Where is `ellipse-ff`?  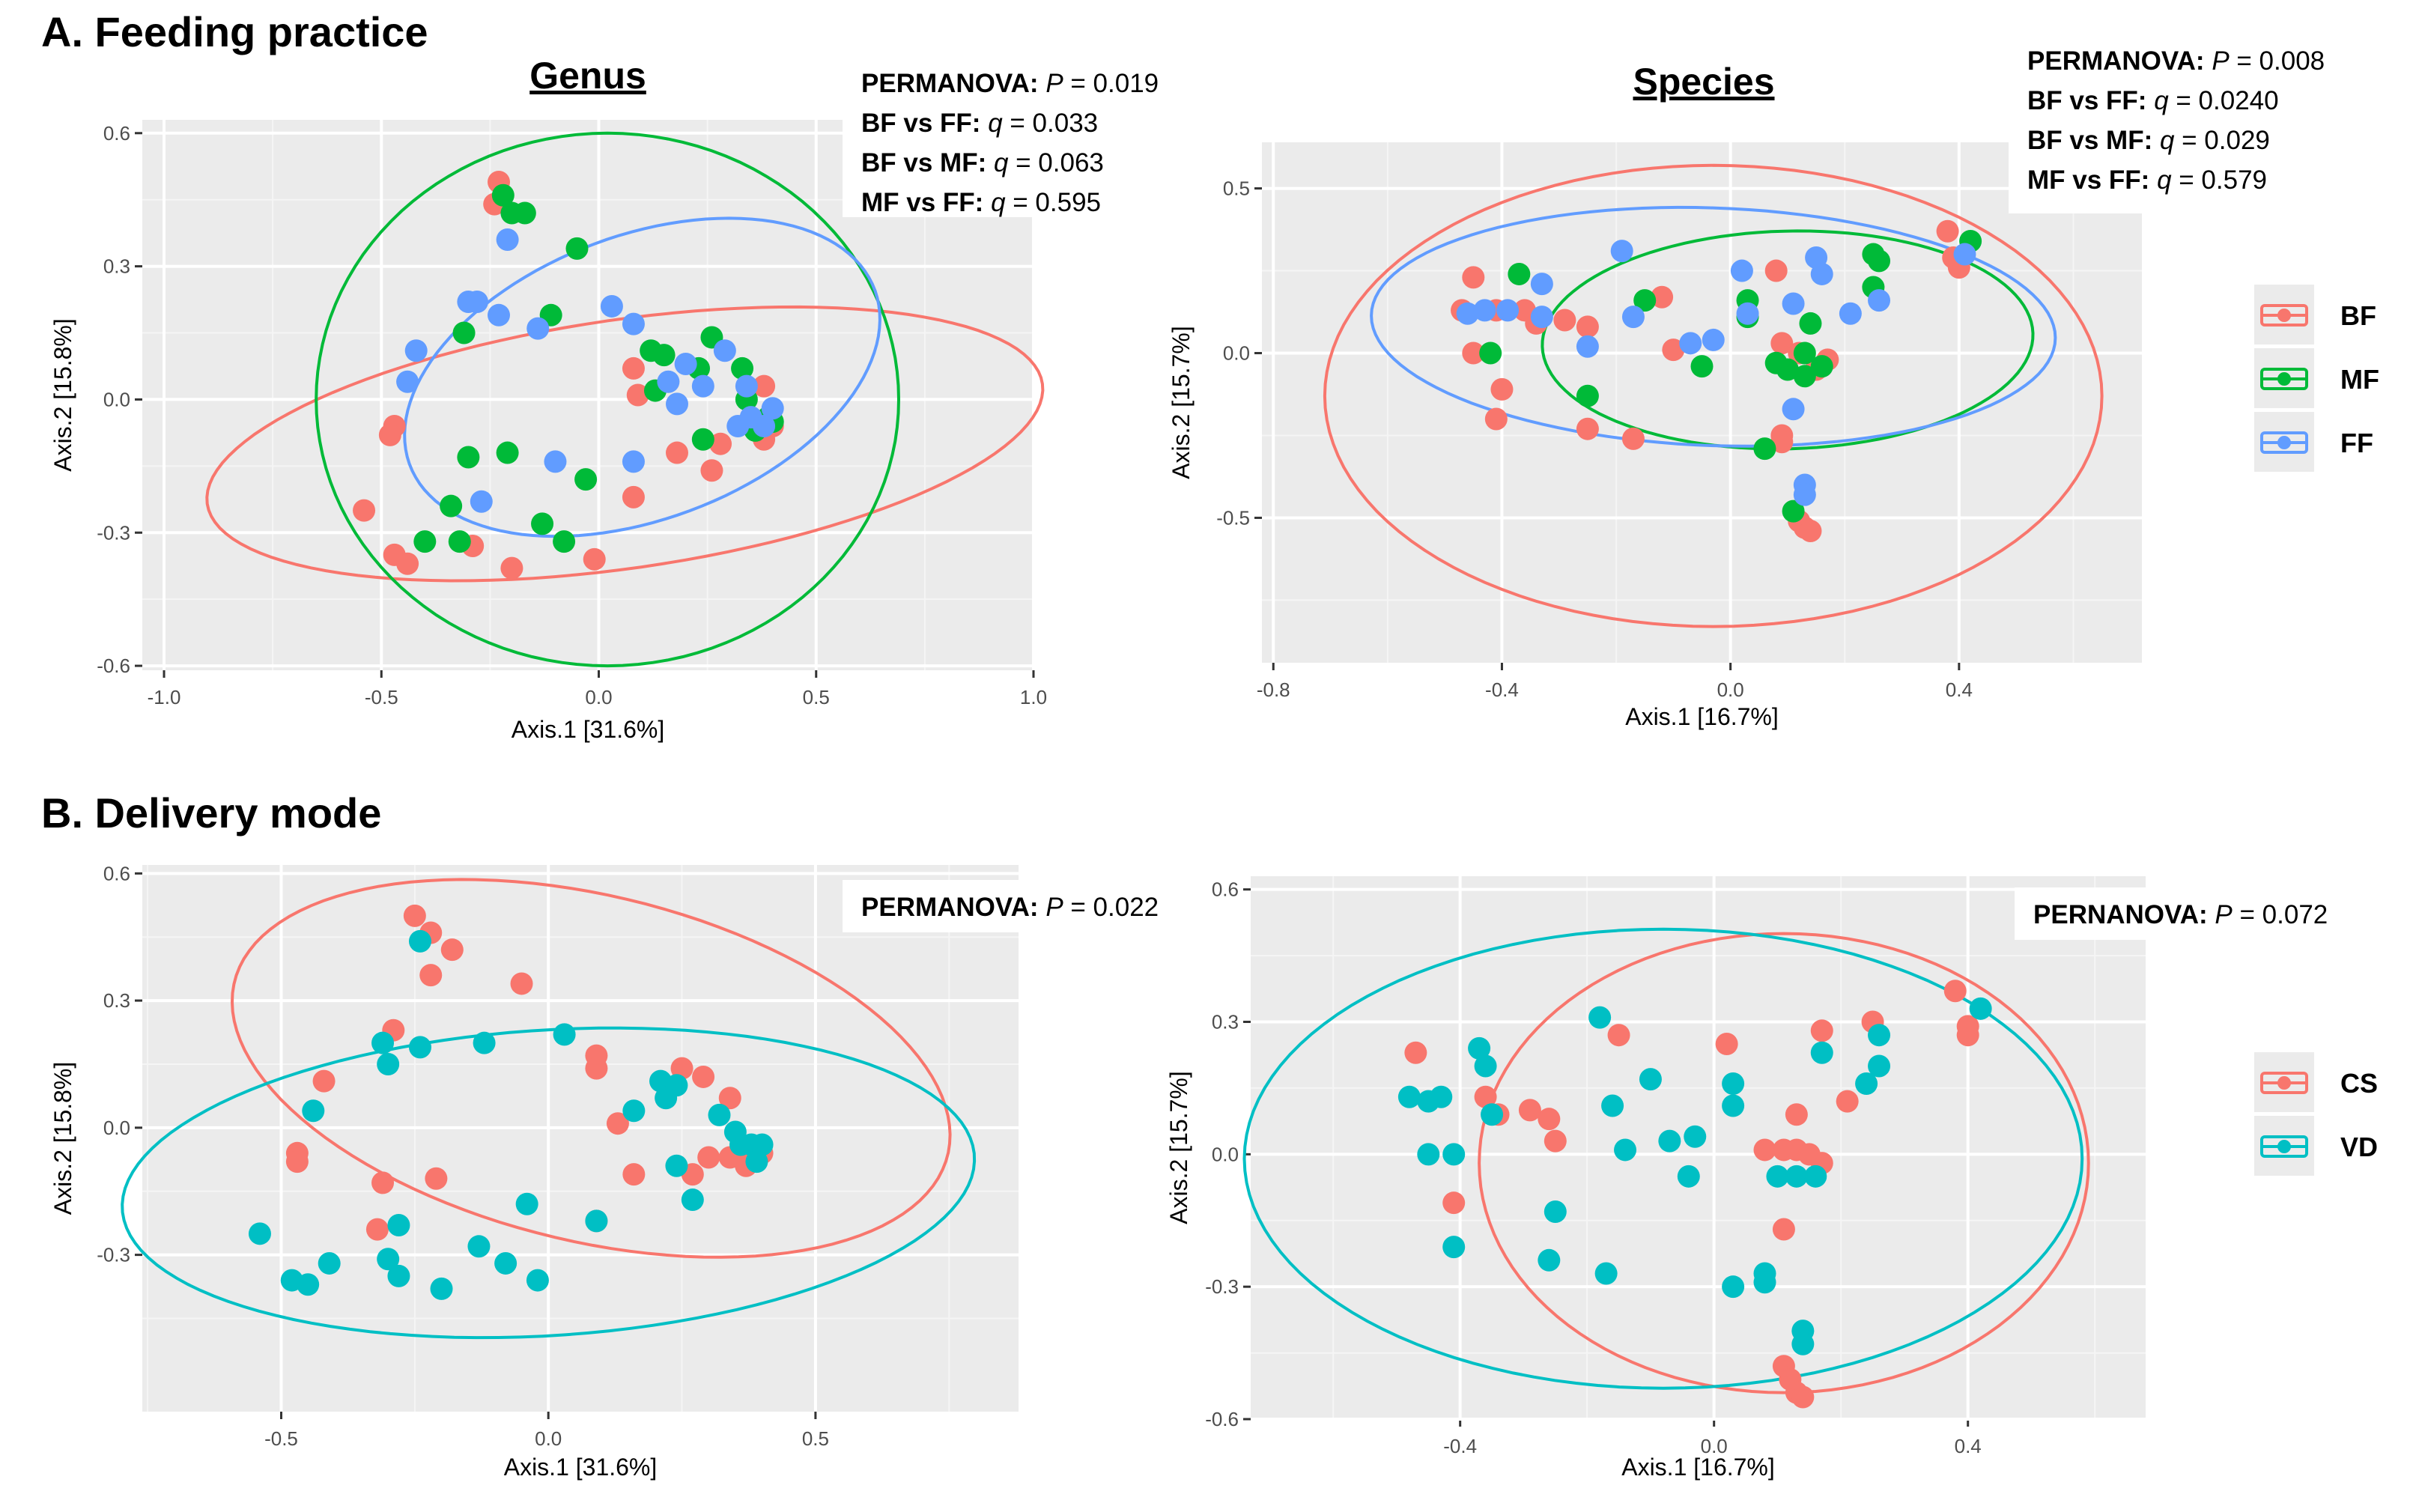
ellipse-ff is located at coordinates (1713, 326).